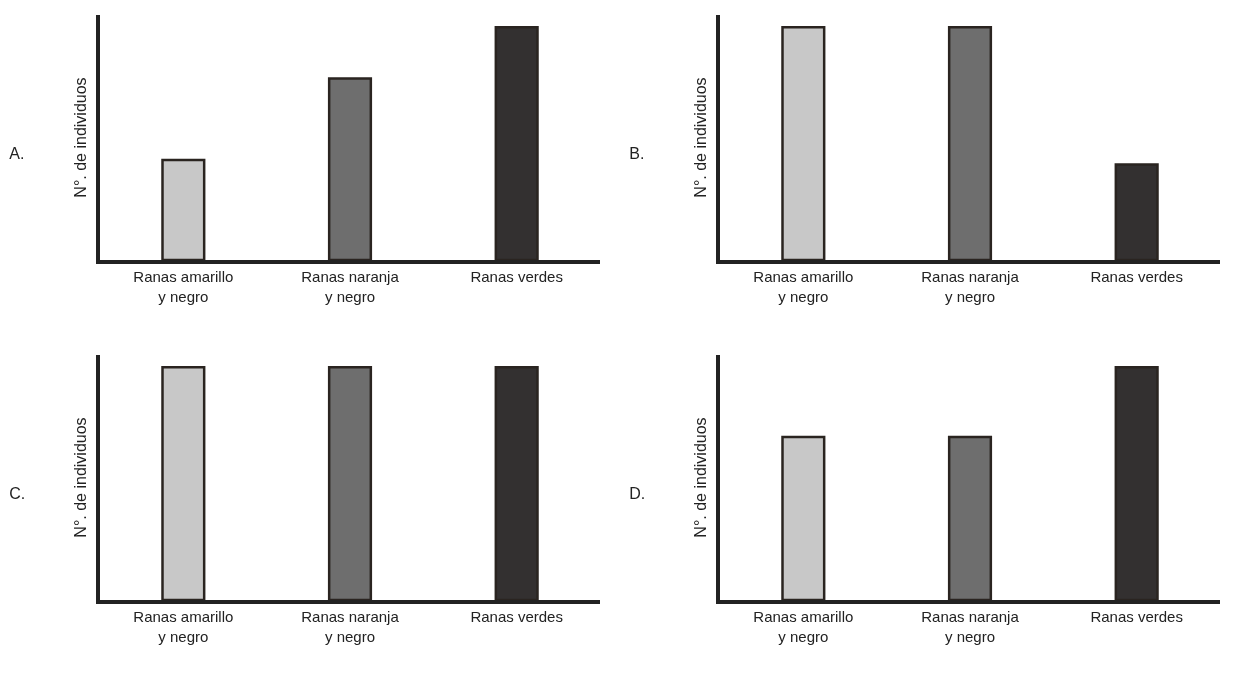 The image size is (1240, 680). What do you see at coordinates (637, 153) in the screenshot?
I see `text: B.` at bounding box center [637, 153].